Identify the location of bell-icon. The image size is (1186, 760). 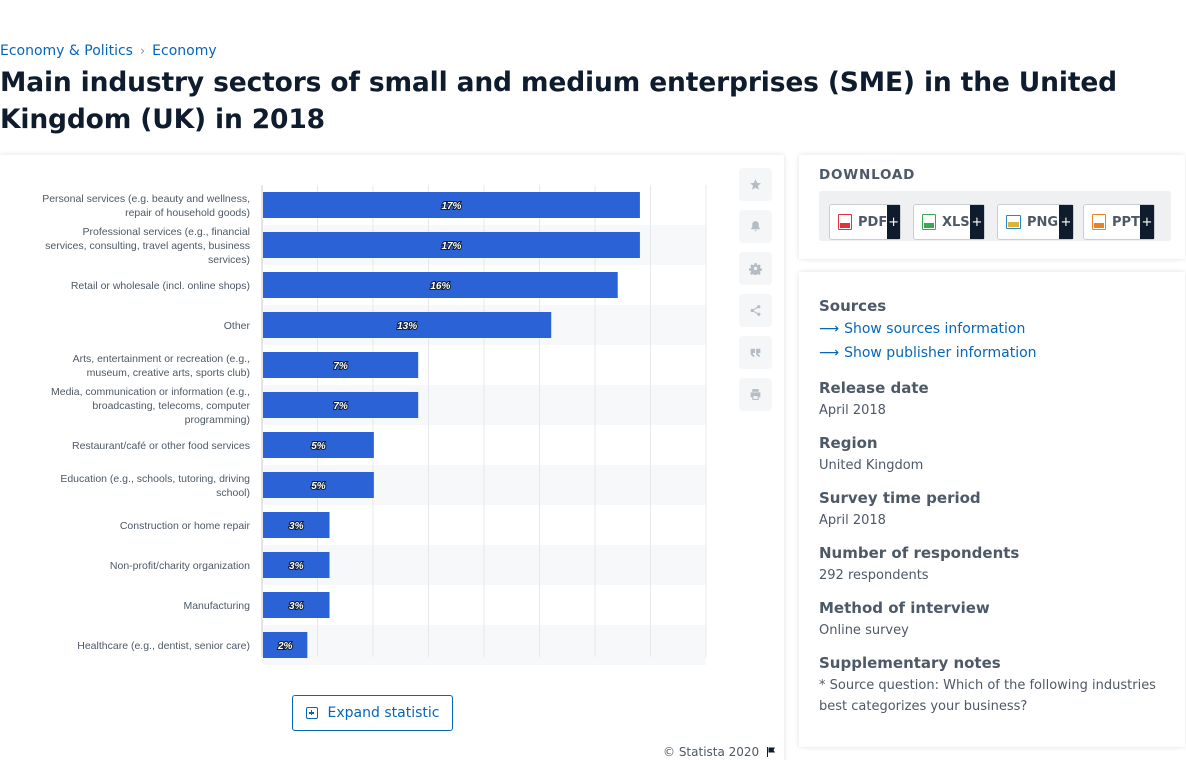
(755, 226).